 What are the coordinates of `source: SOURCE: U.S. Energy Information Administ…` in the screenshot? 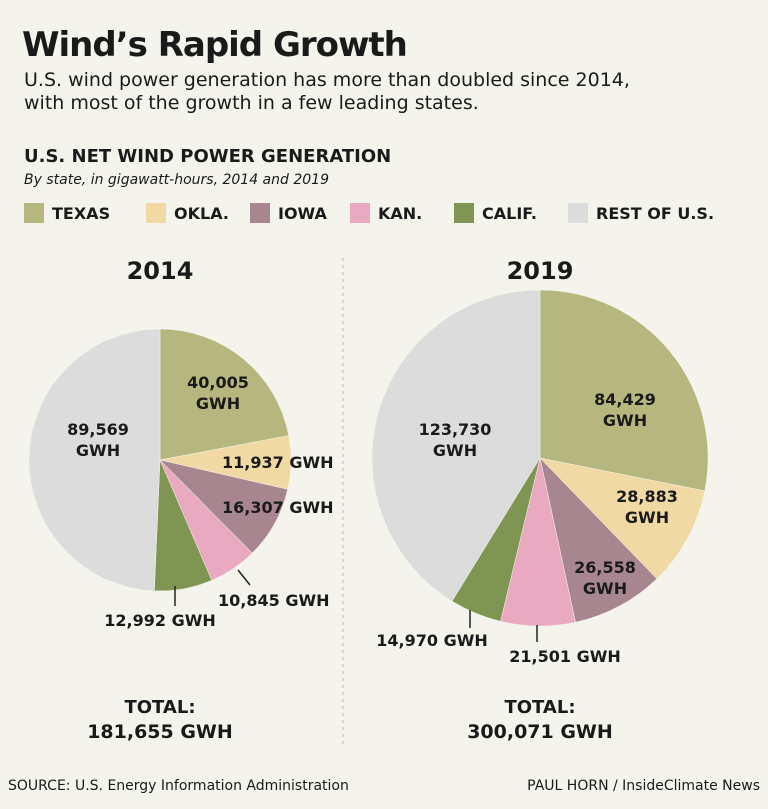 It's located at (178, 786).